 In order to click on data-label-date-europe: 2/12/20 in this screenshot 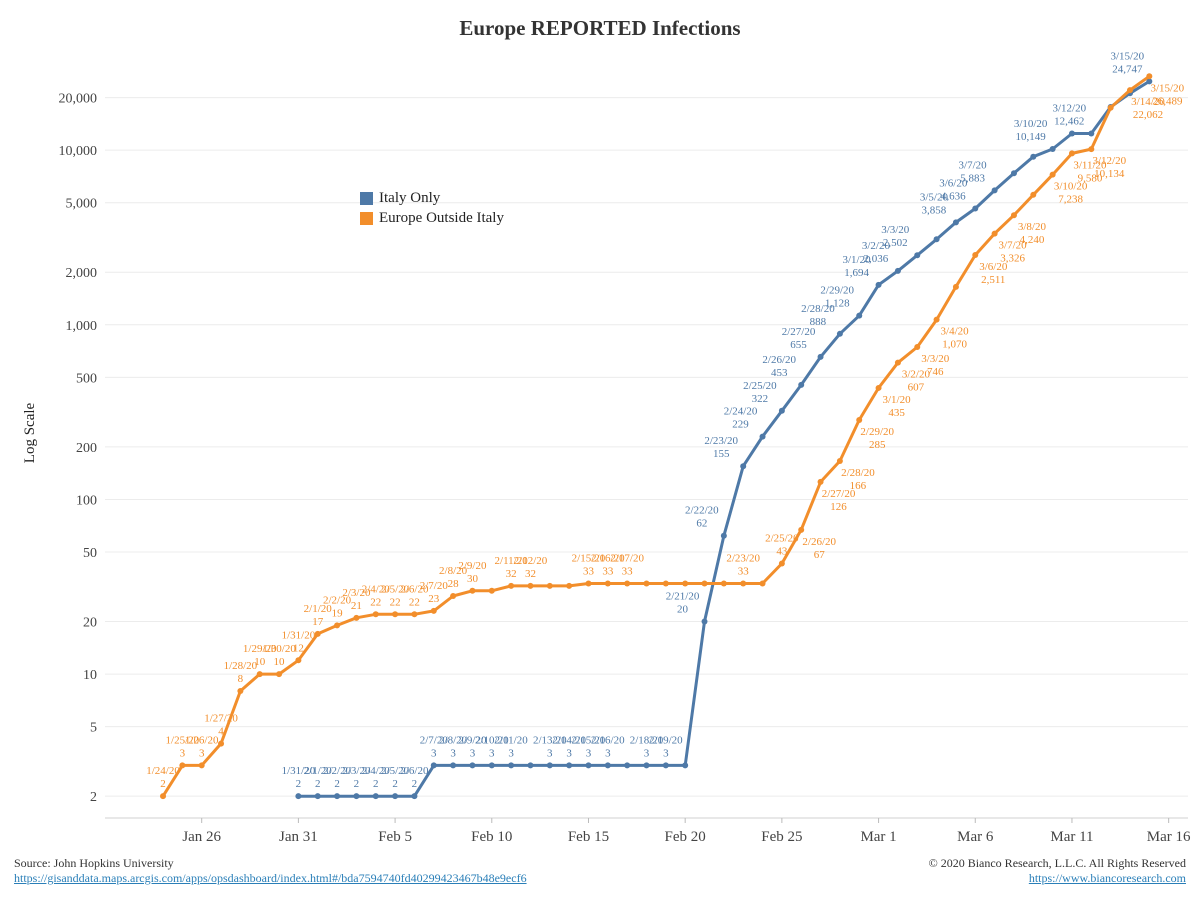, I will do `click(531, 561)`.